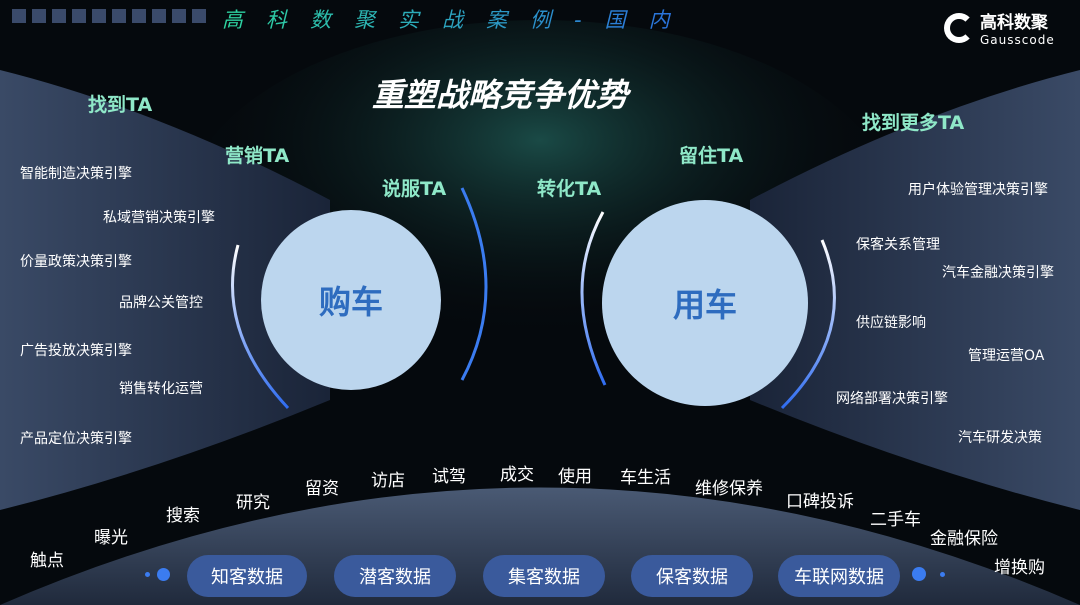  What do you see at coordinates (569, 189) in the screenshot?
I see `label-convert-ta: 转化TA` at bounding box center [569, 189].